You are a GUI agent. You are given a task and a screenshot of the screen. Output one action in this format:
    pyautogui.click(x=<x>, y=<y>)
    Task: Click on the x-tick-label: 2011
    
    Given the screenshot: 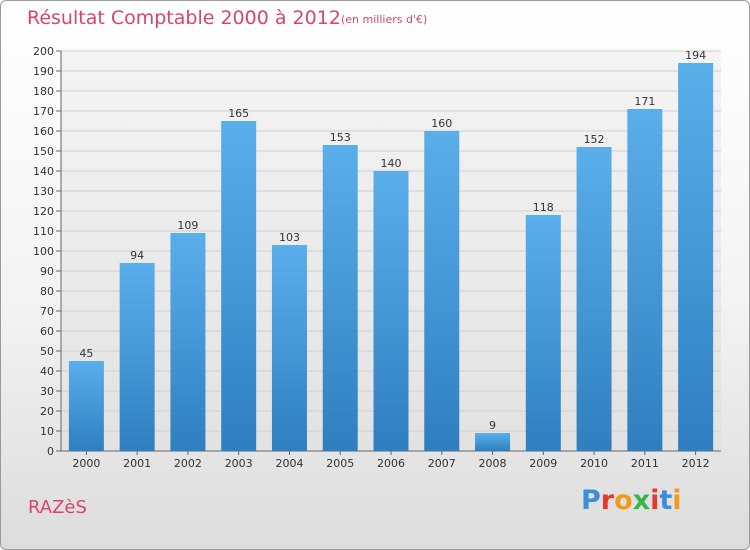 What is the action you would take?
    pyautogui.click(x=645, y=463)
    